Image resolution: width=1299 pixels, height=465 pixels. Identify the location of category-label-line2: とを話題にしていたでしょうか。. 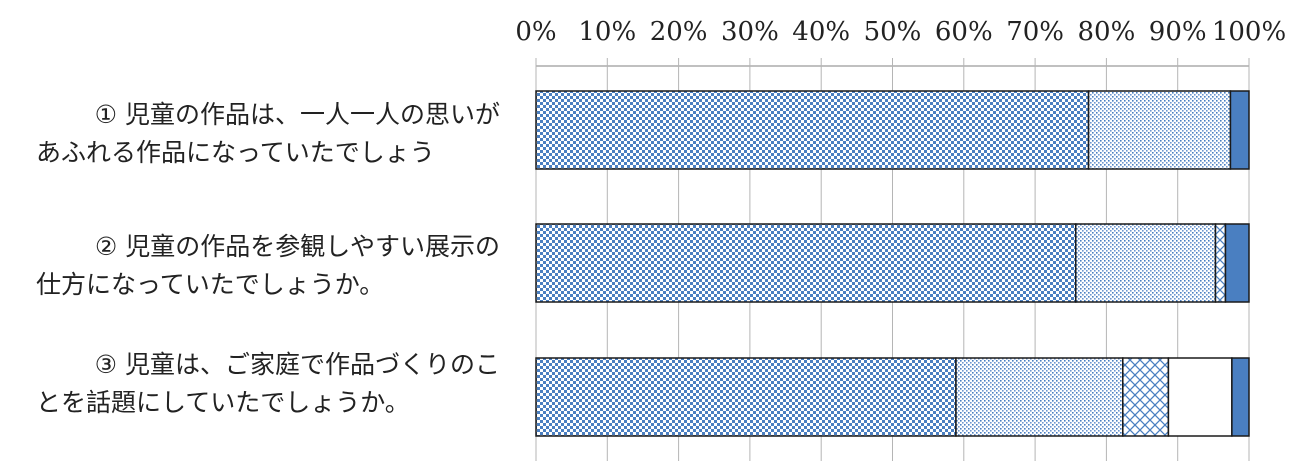
(223, 402).